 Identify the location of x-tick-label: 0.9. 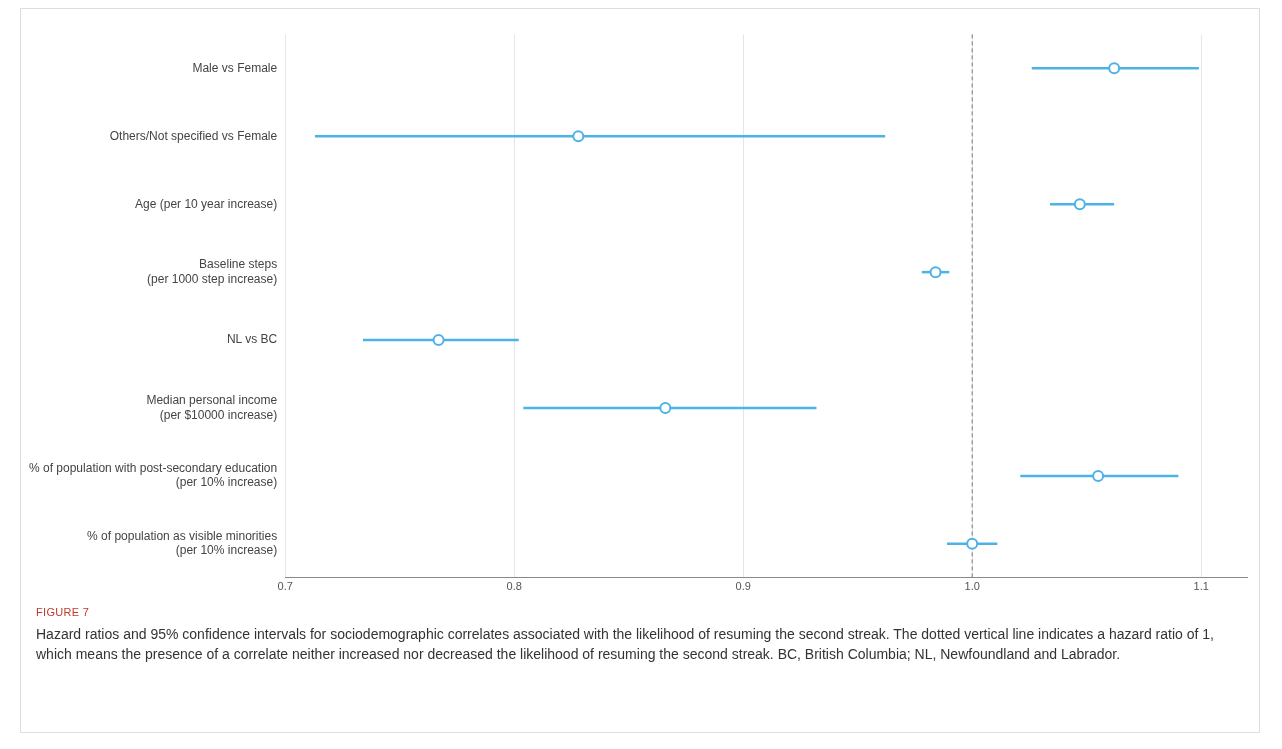
(743, 586).